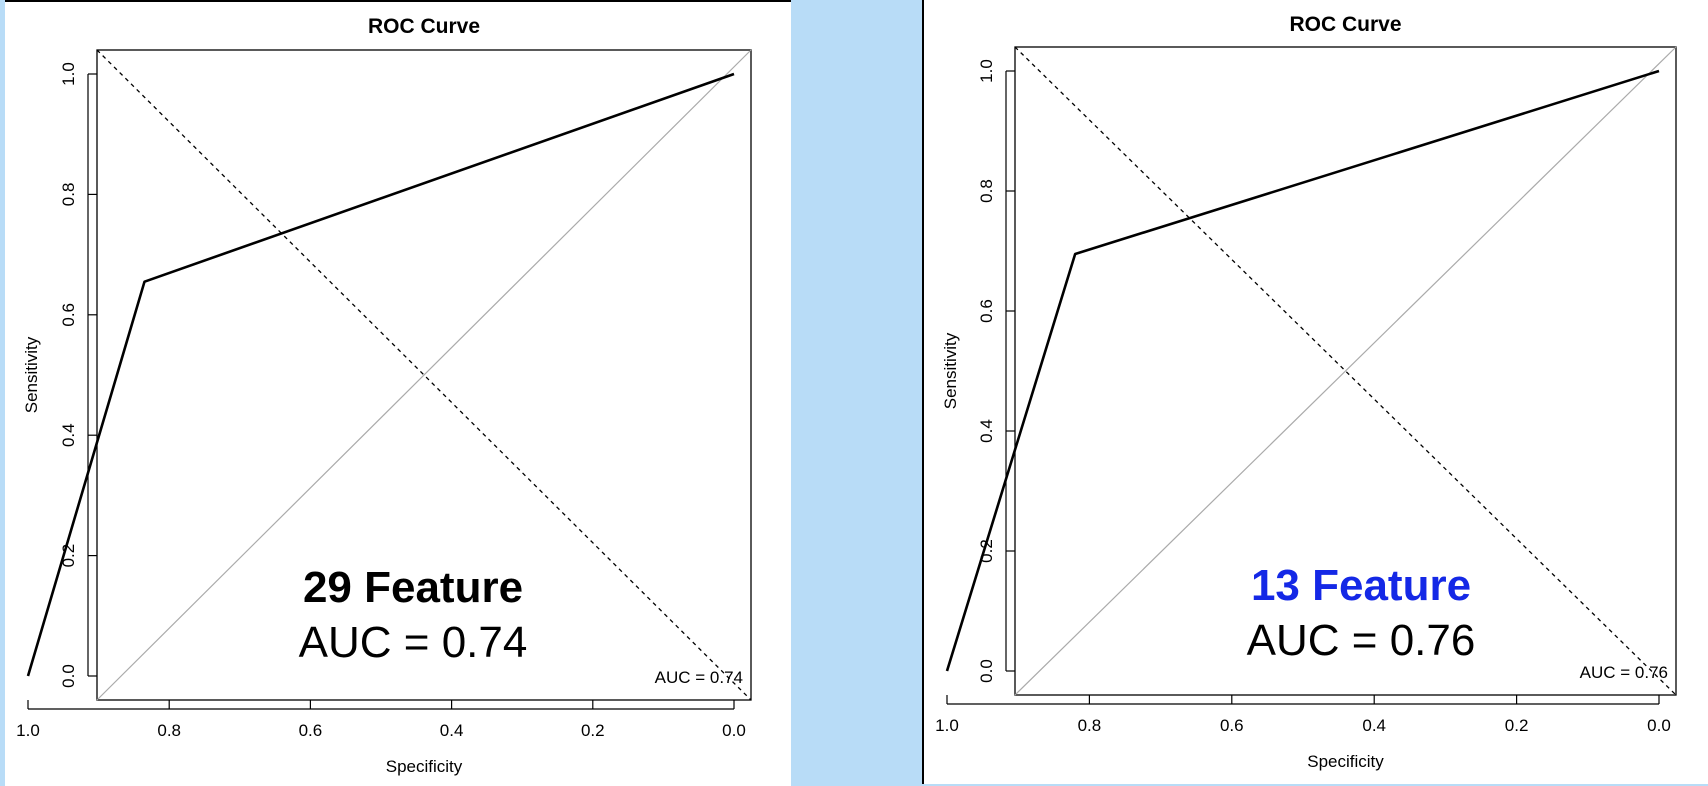 This screenshot has height=786, width=1708. What do you see at coordinates (1361, 585) in the screenshot?
I see `feature-count-overlay: 13 Feature` at bounding box center [1361, 585].